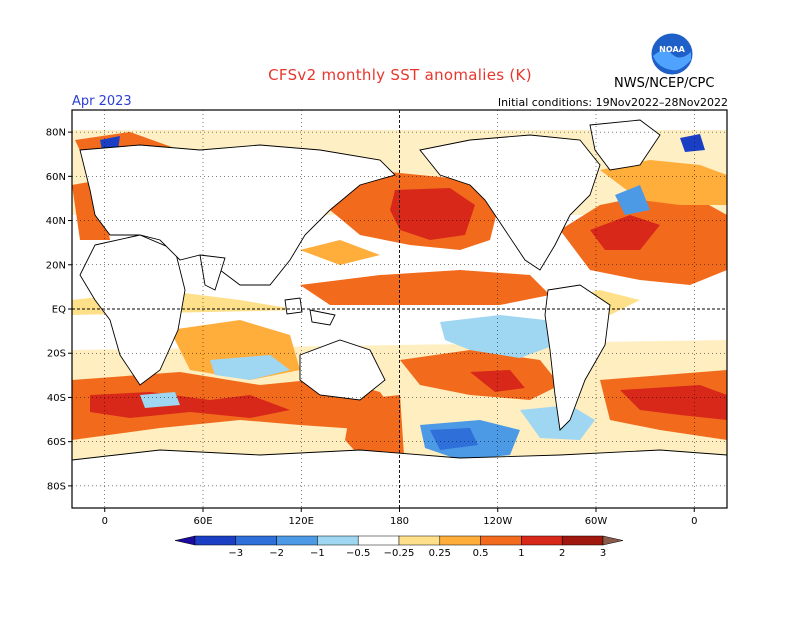 Image resolution: width=800 pixels, height=618 pixels. What do you see at coordinates (481, 553) in the screenshot?
I see `colorbar-label: 0.5` at bounding box center [481, 553].